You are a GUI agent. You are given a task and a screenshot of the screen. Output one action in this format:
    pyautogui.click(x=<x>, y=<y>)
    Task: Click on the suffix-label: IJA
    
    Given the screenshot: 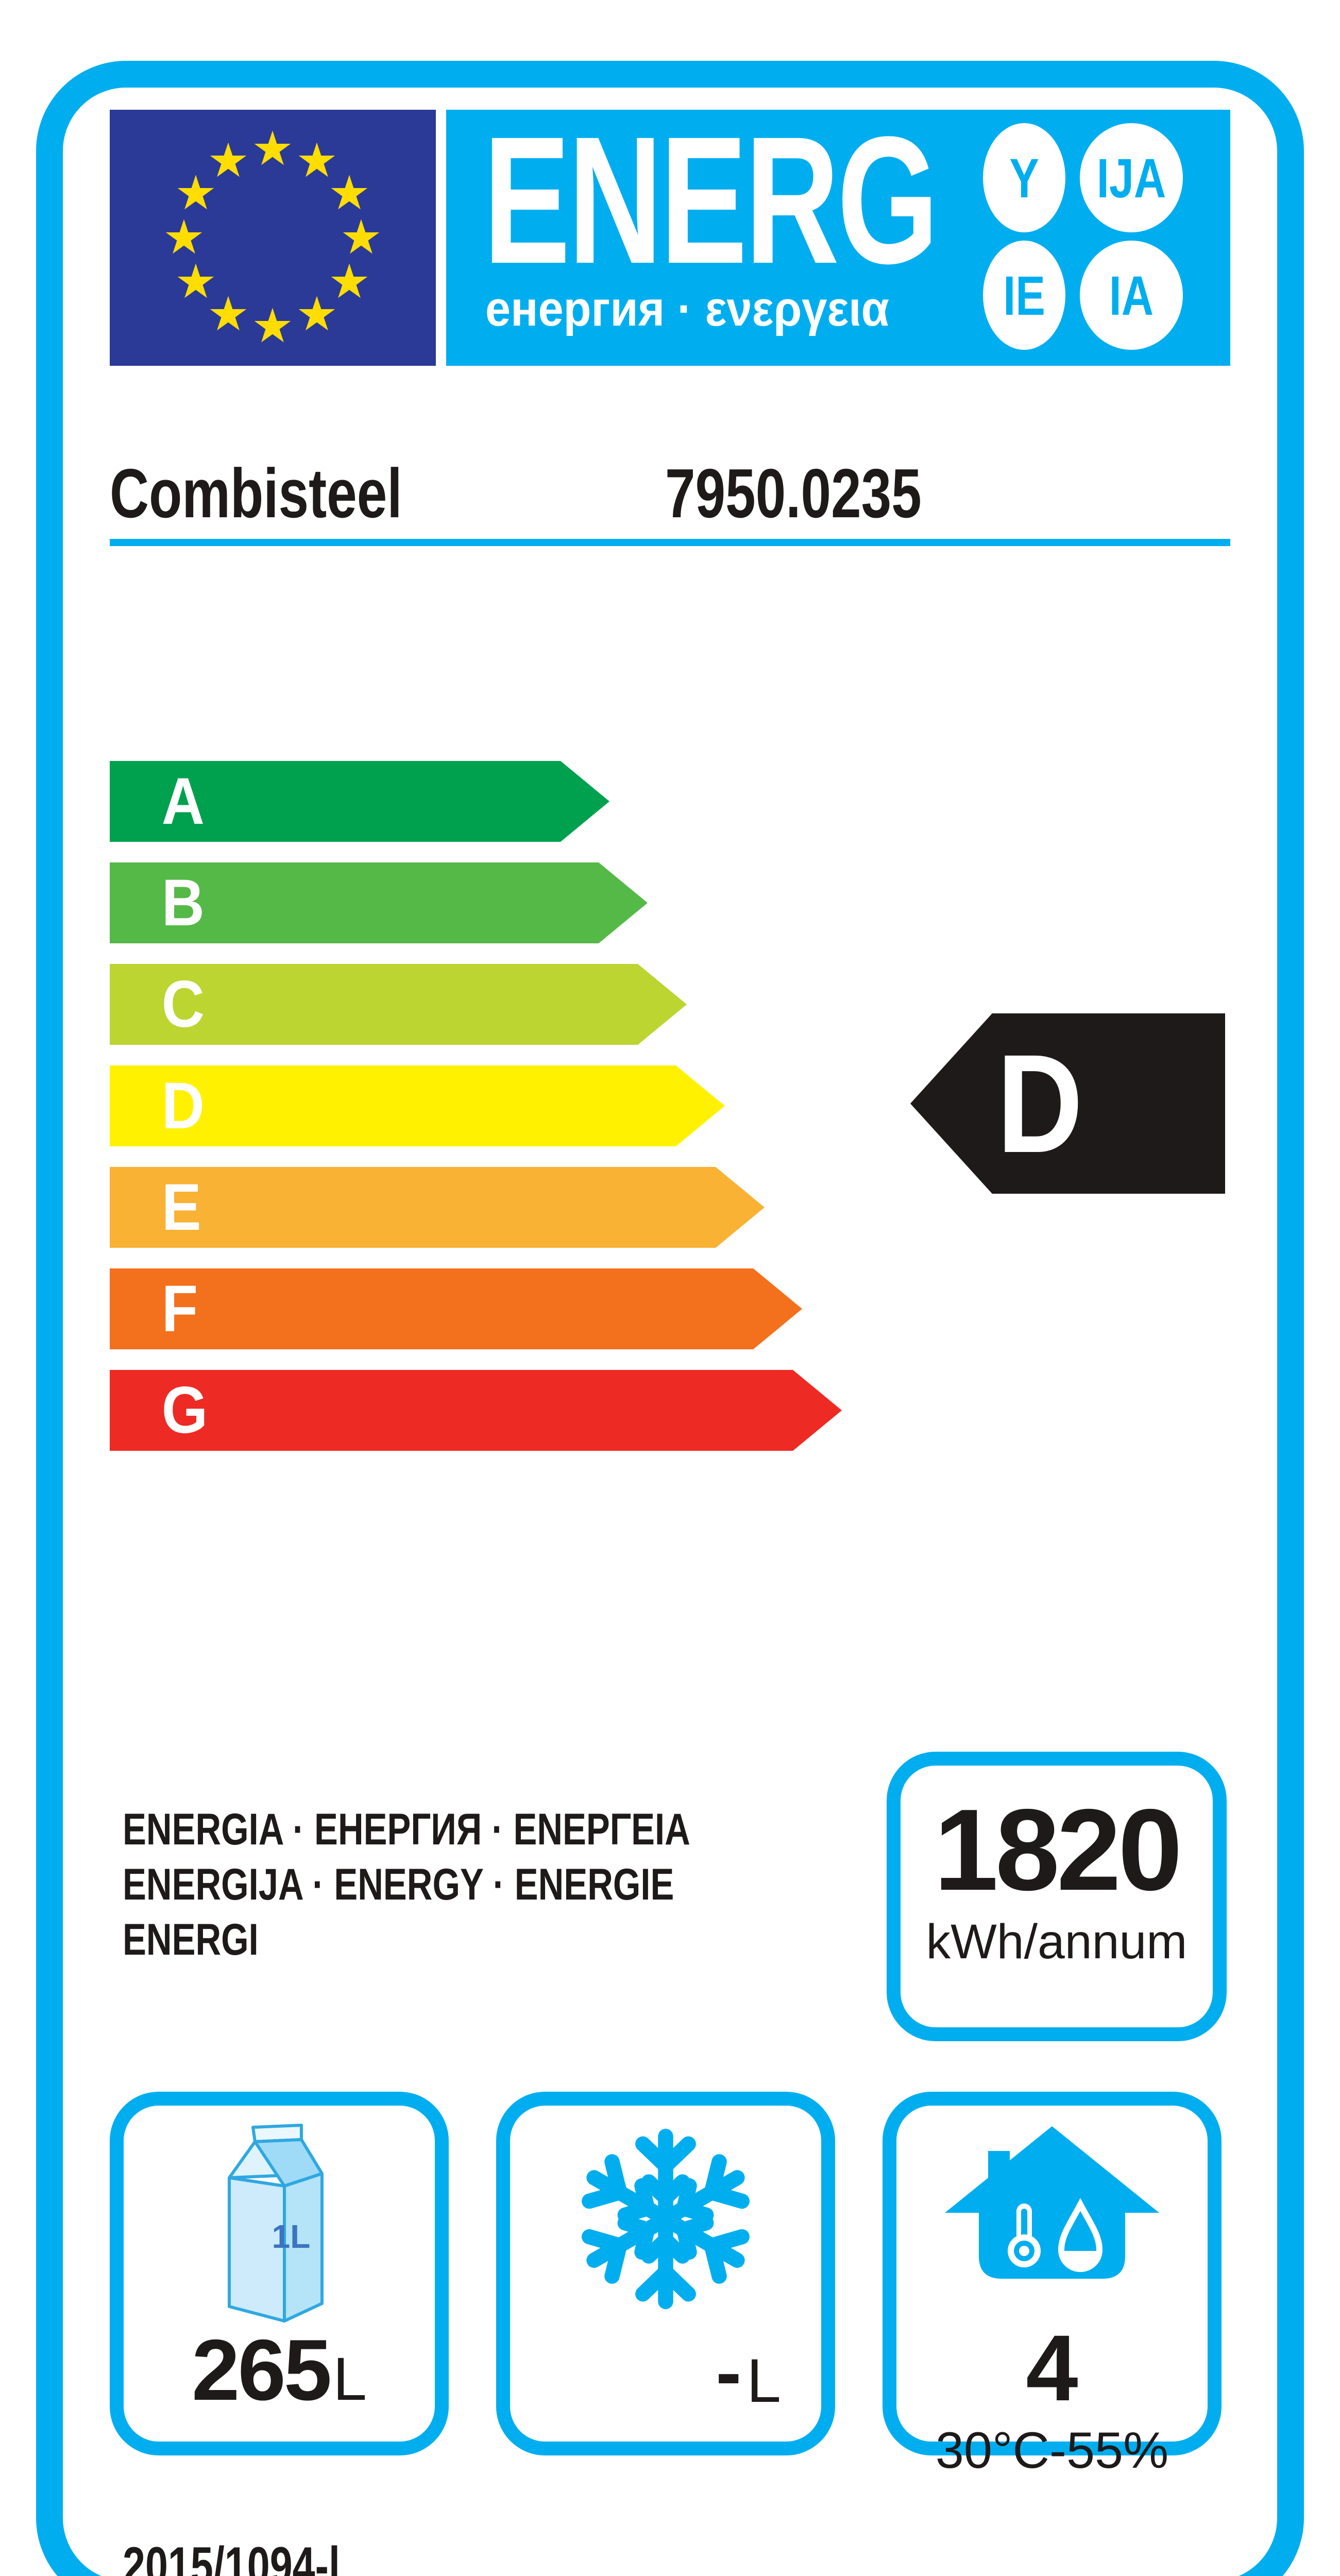 What is the action you would take?
    pyautogui.click(x=1131, y=177)
    